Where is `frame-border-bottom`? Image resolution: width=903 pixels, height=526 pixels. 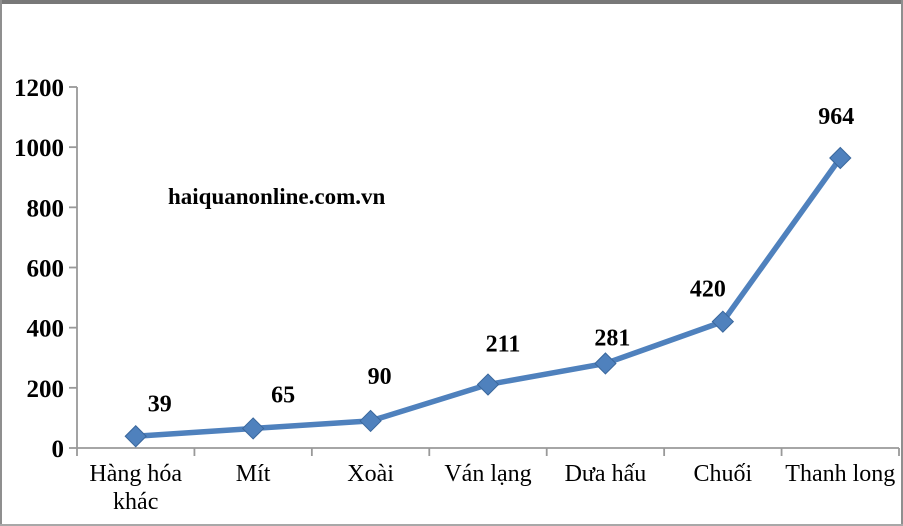
frame-border-bottom is located at coordinates (451, 525).